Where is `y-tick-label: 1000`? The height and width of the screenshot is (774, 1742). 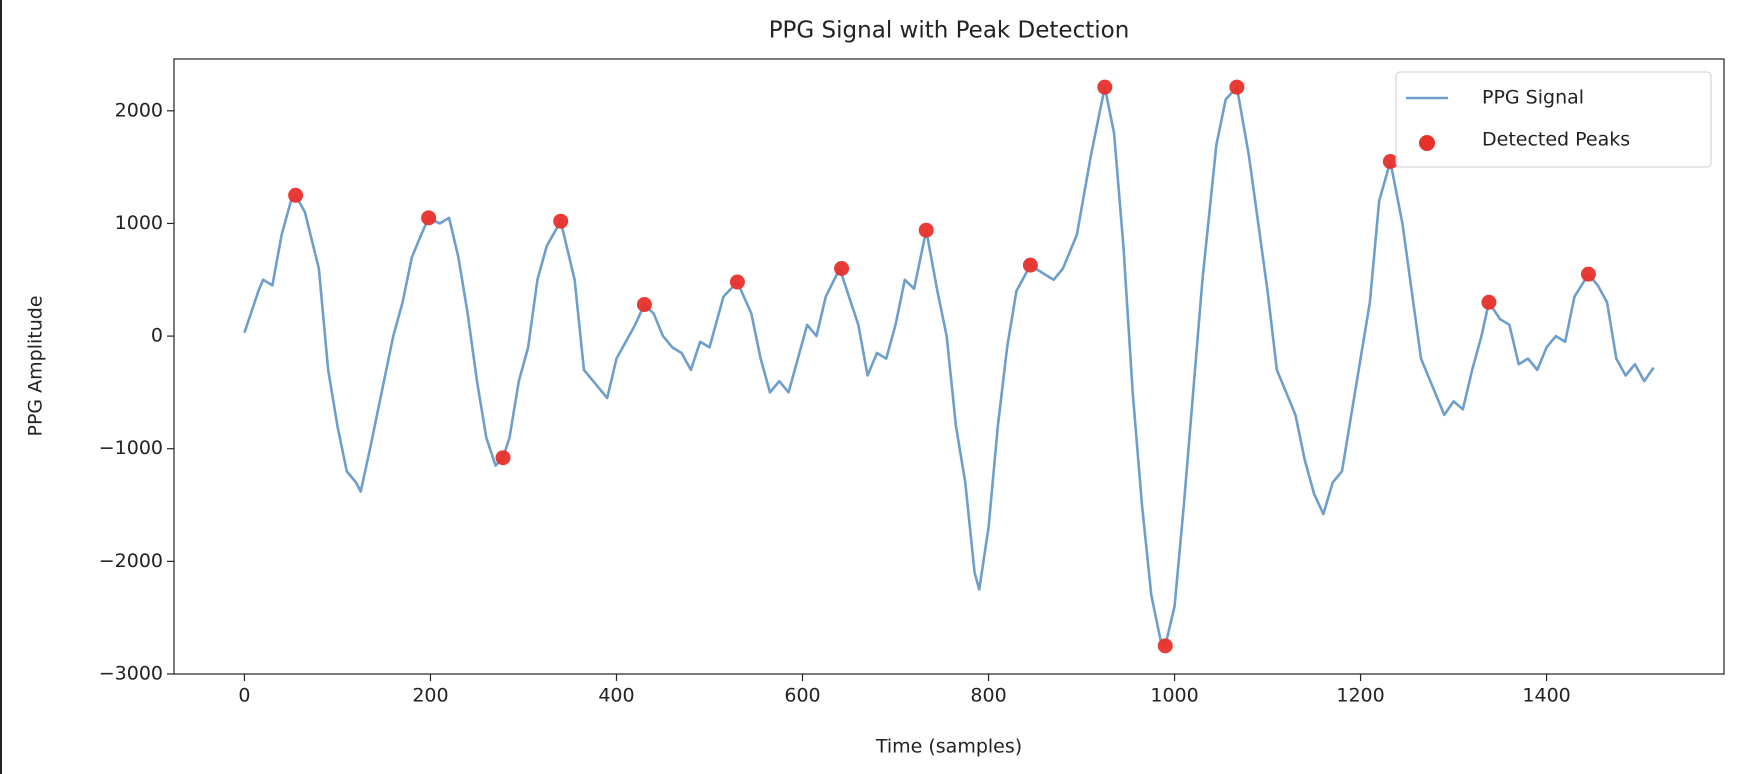
y-tick-label: 1000 is located at coordinates (139, 223).